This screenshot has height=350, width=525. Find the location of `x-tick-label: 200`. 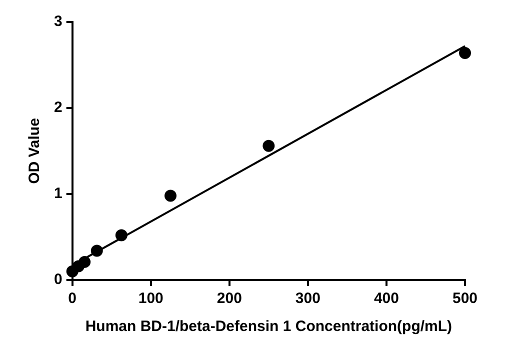

x-tick-label: 200 is located at coordinates (229, 299).